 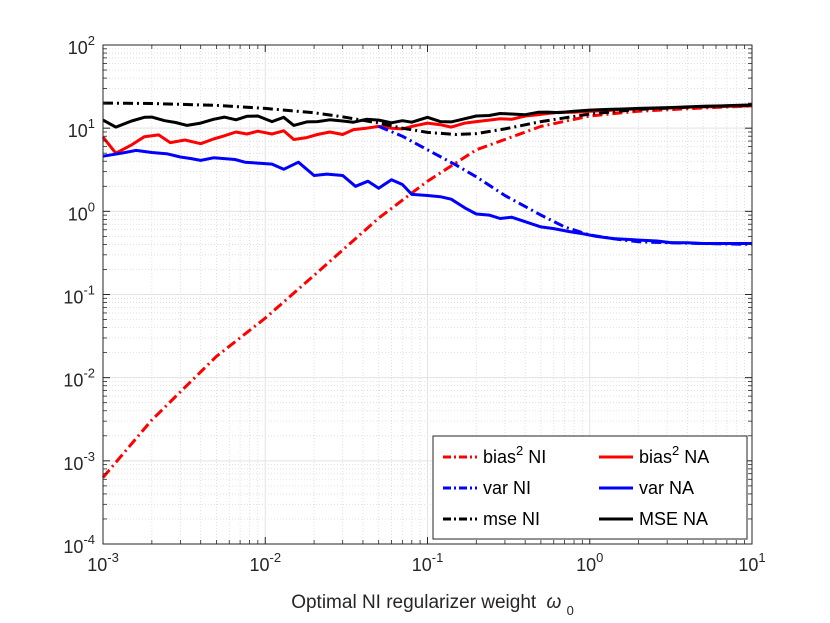 What do you see at coordinates (534, 457) in the screenshot?
I see `legend-label-tail: NI` at bounding box center [534, 457].